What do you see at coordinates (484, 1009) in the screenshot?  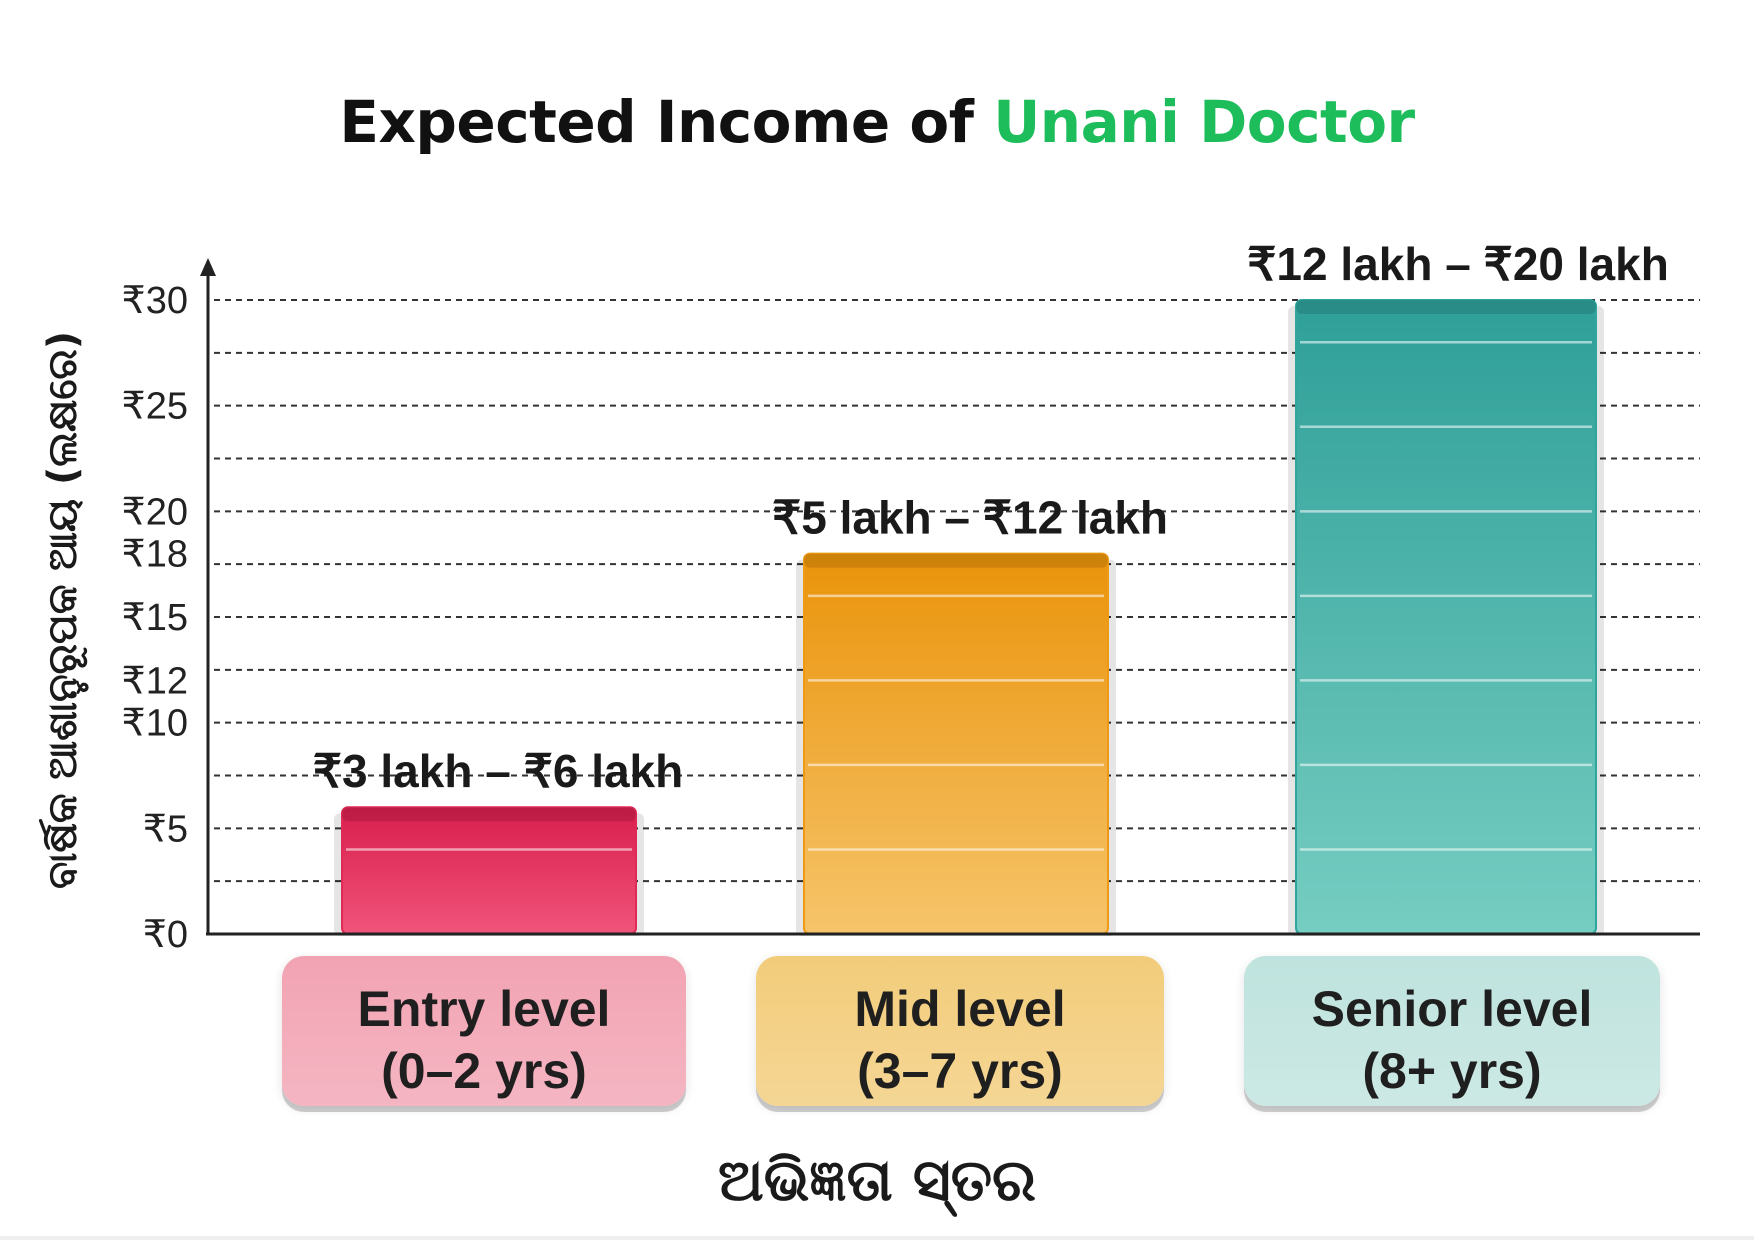 I see `category-label-line: Entry level` at bounding box center [484, 1009].